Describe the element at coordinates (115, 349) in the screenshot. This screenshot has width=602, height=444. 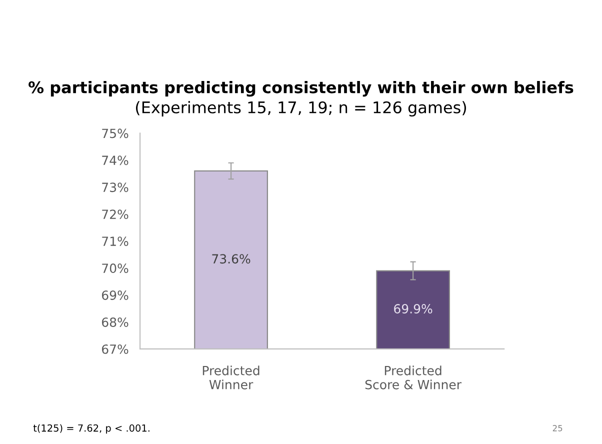
I see `y-tick-label: 67%` at that location.